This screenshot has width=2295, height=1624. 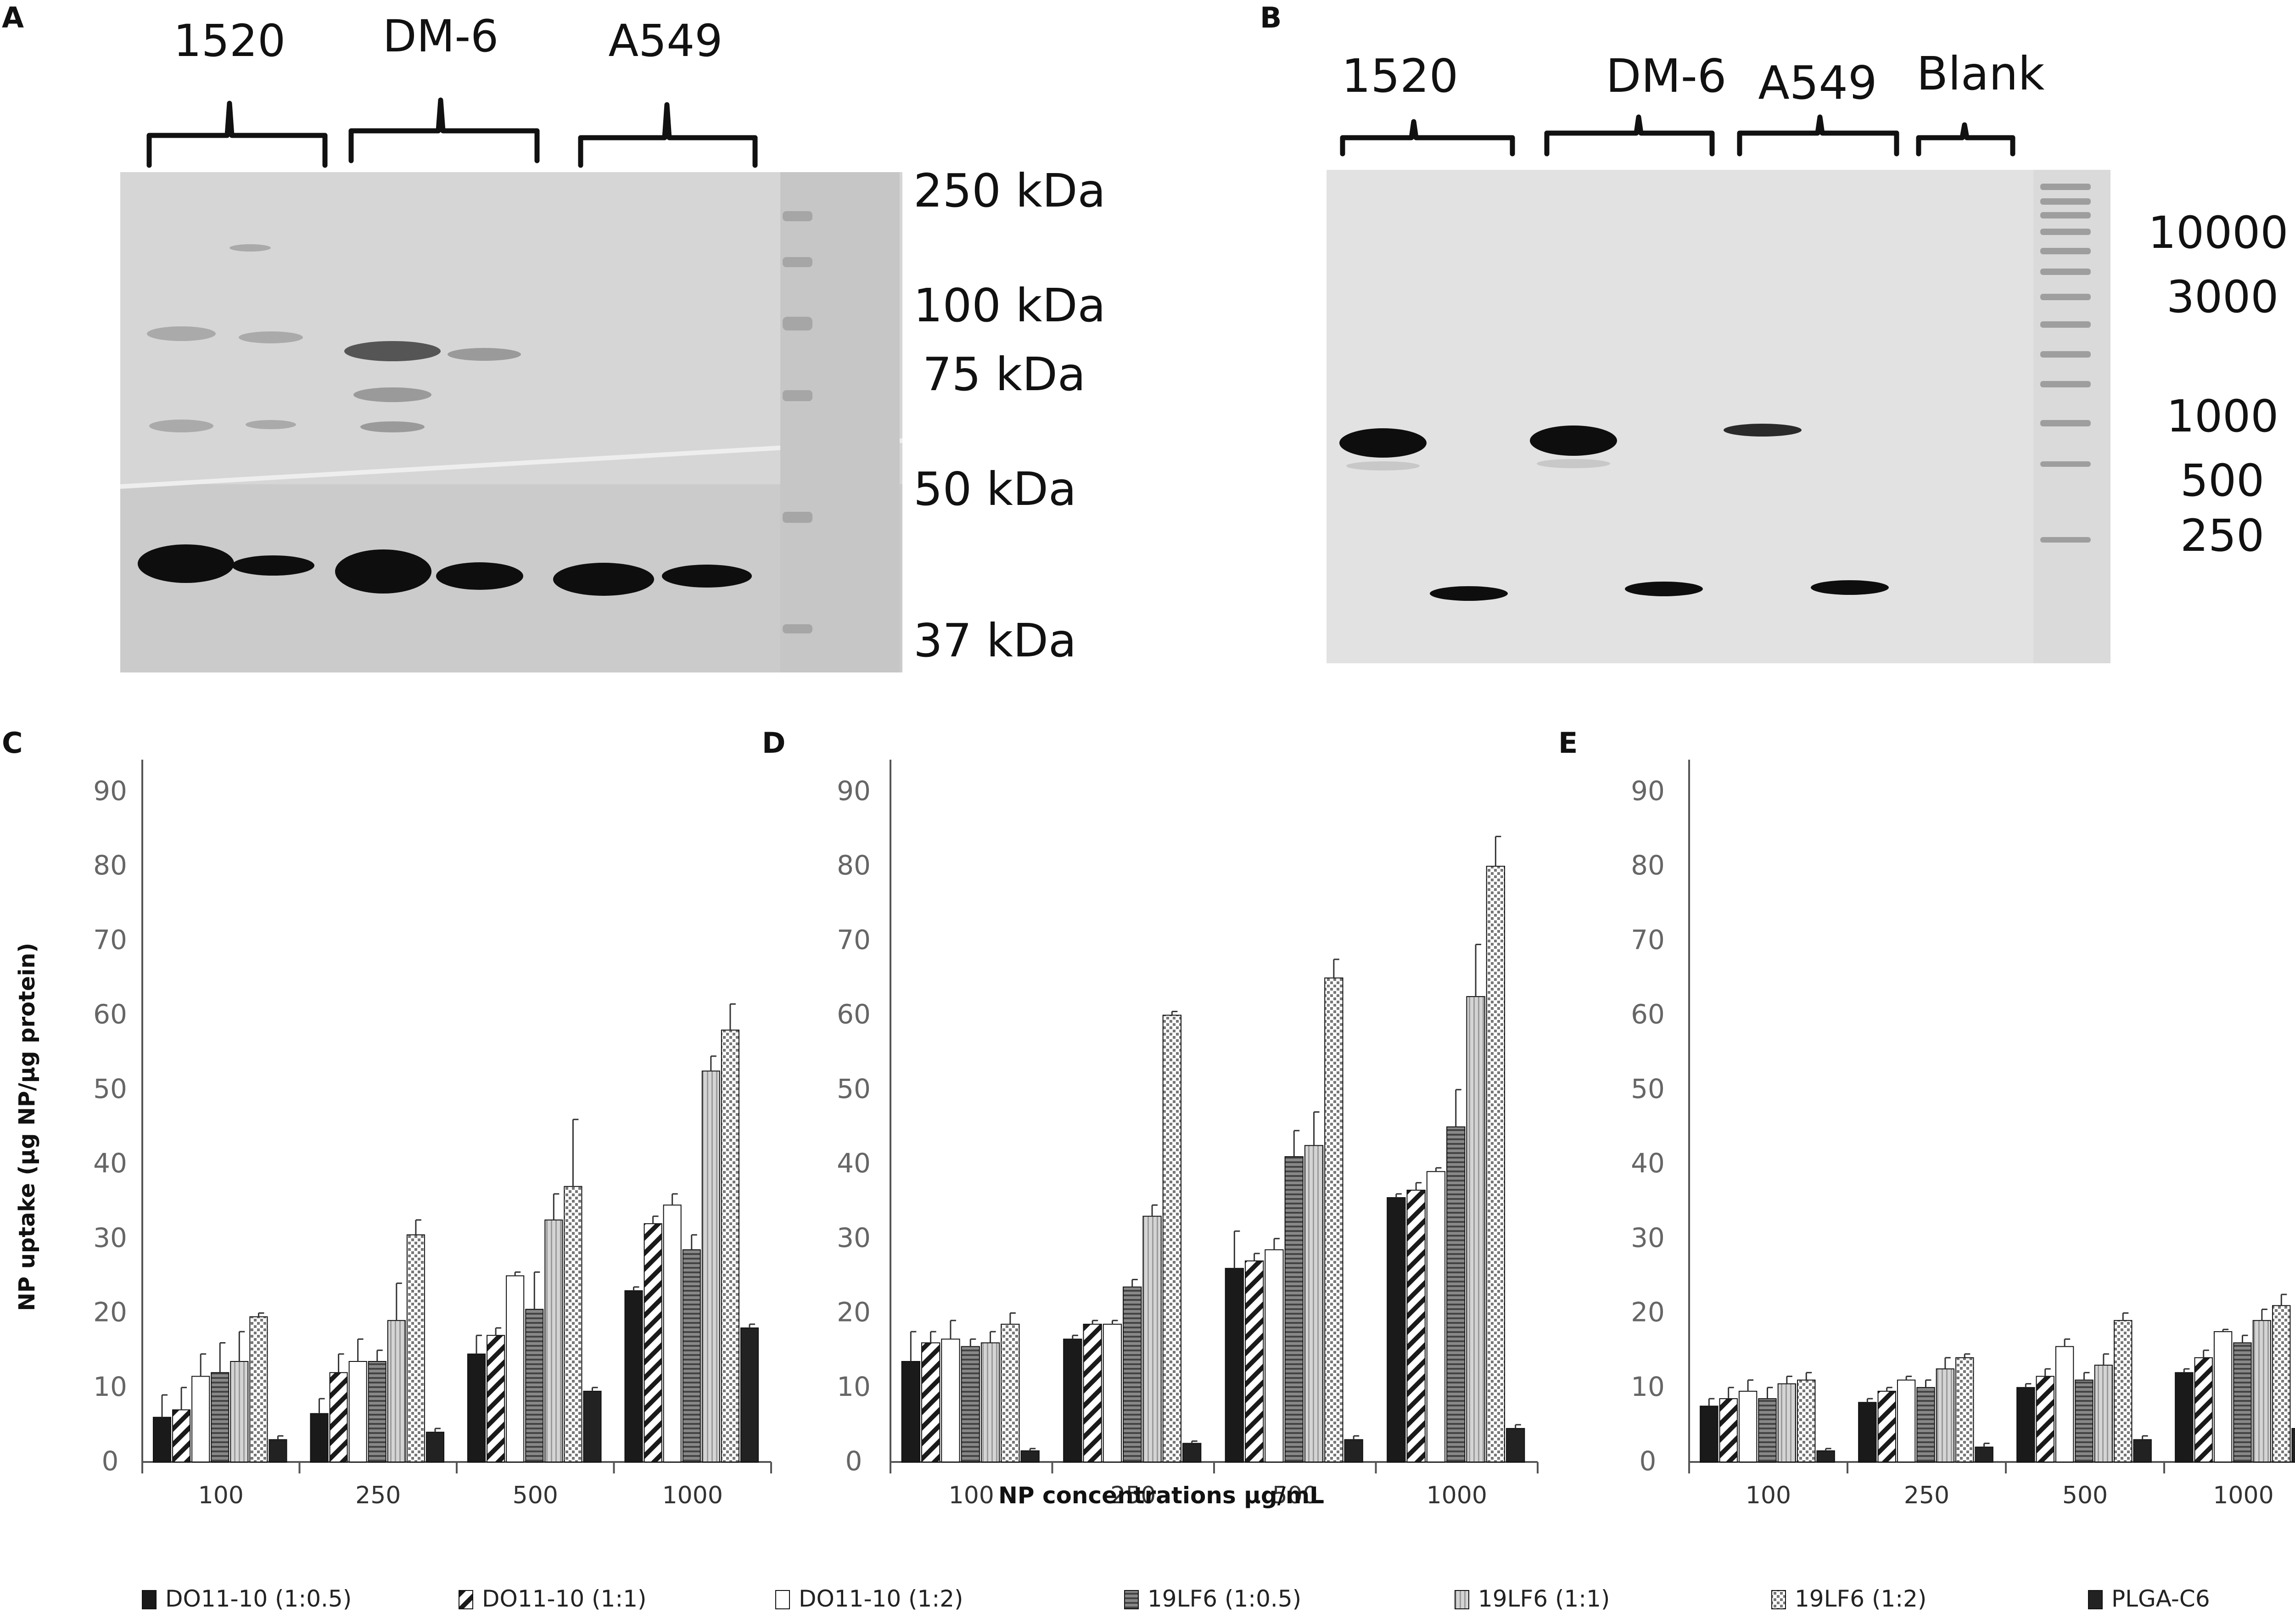 What do you see at coordinates (1648, 865) in the screenshot?
I see `panel-e-y-tick-label: 80` at bounding box center [1648, 865].